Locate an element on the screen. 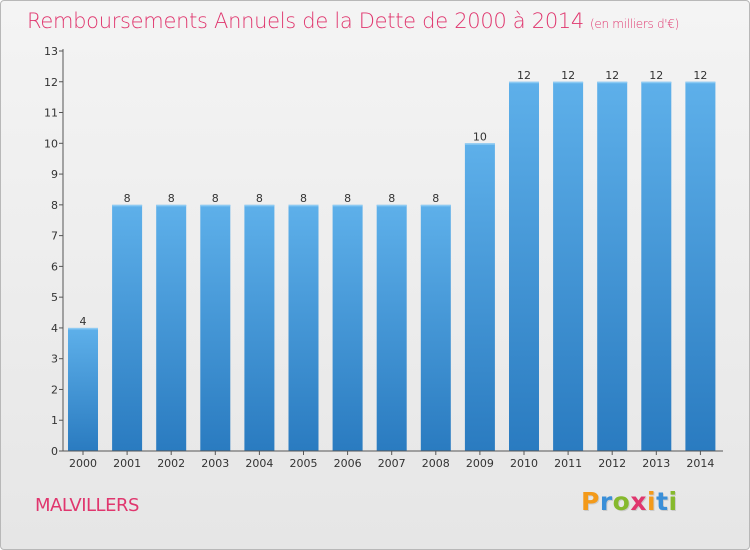 This screenshot has width=750, height=550. y-tick-label: 3 is located at coordinates (54, 359).